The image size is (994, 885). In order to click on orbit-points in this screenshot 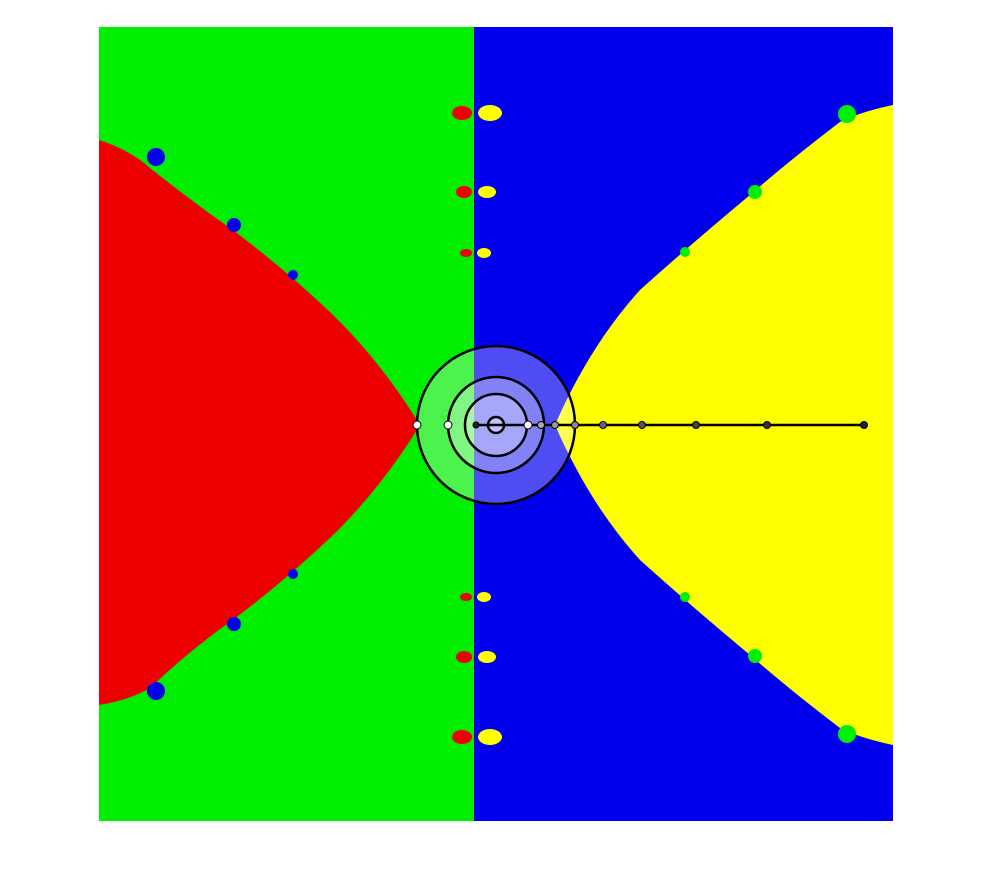, I will do `click(640, 425)`.